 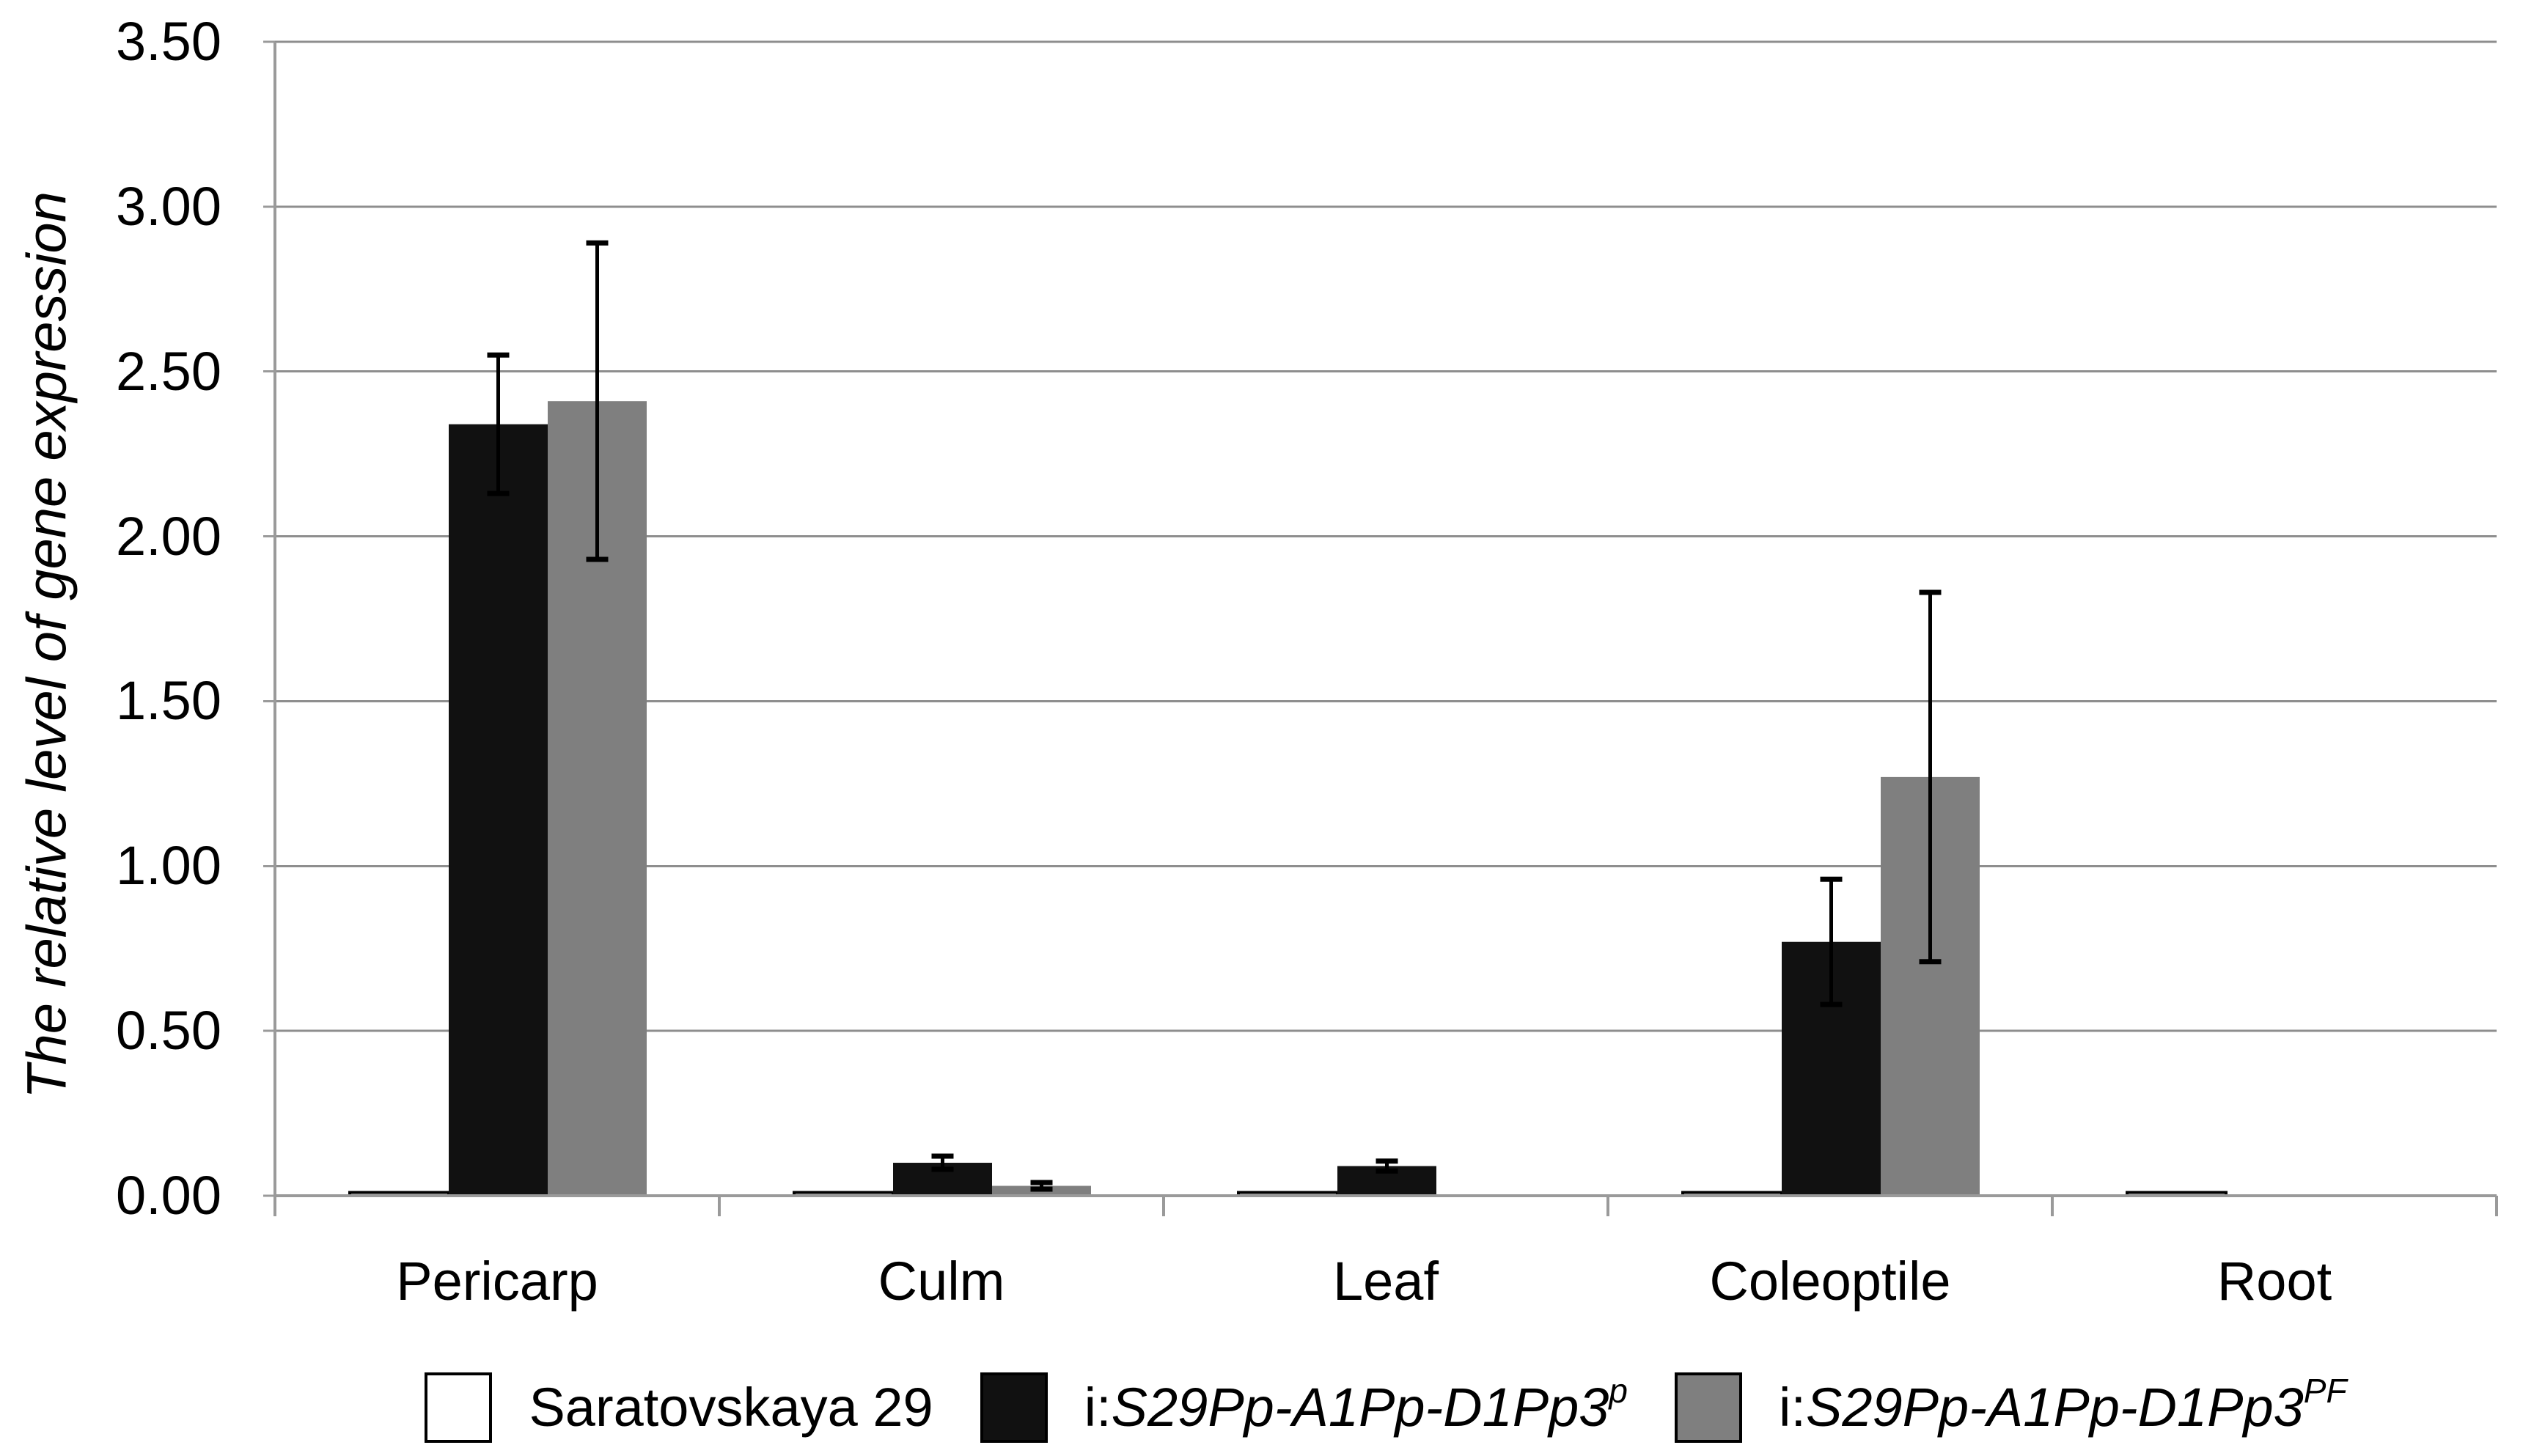 I want to click on legend-item-saratovskaya-29: Saratovskaya 29, so click(x=679, y=1407).